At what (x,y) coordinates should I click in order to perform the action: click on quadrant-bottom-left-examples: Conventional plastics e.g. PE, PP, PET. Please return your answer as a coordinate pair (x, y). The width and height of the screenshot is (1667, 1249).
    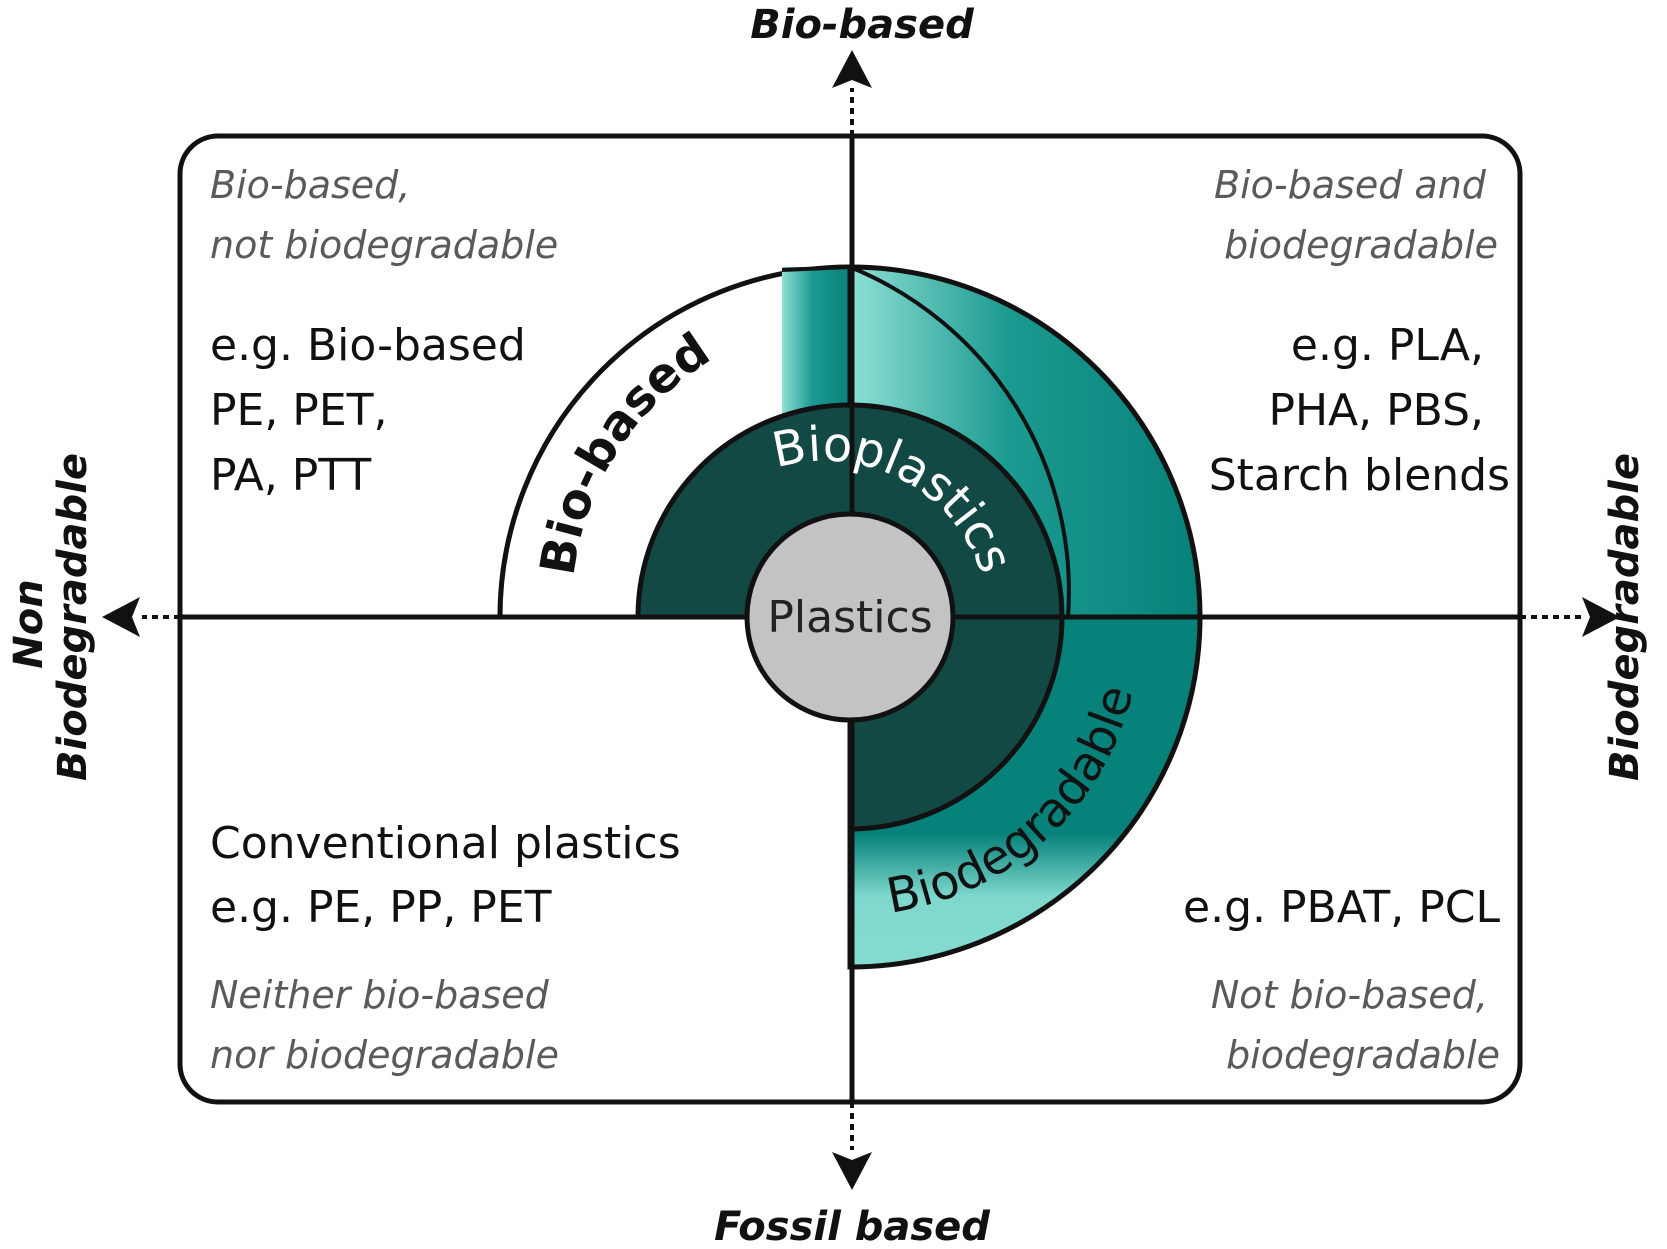
    Looking at the image, I should click on (452, 875).